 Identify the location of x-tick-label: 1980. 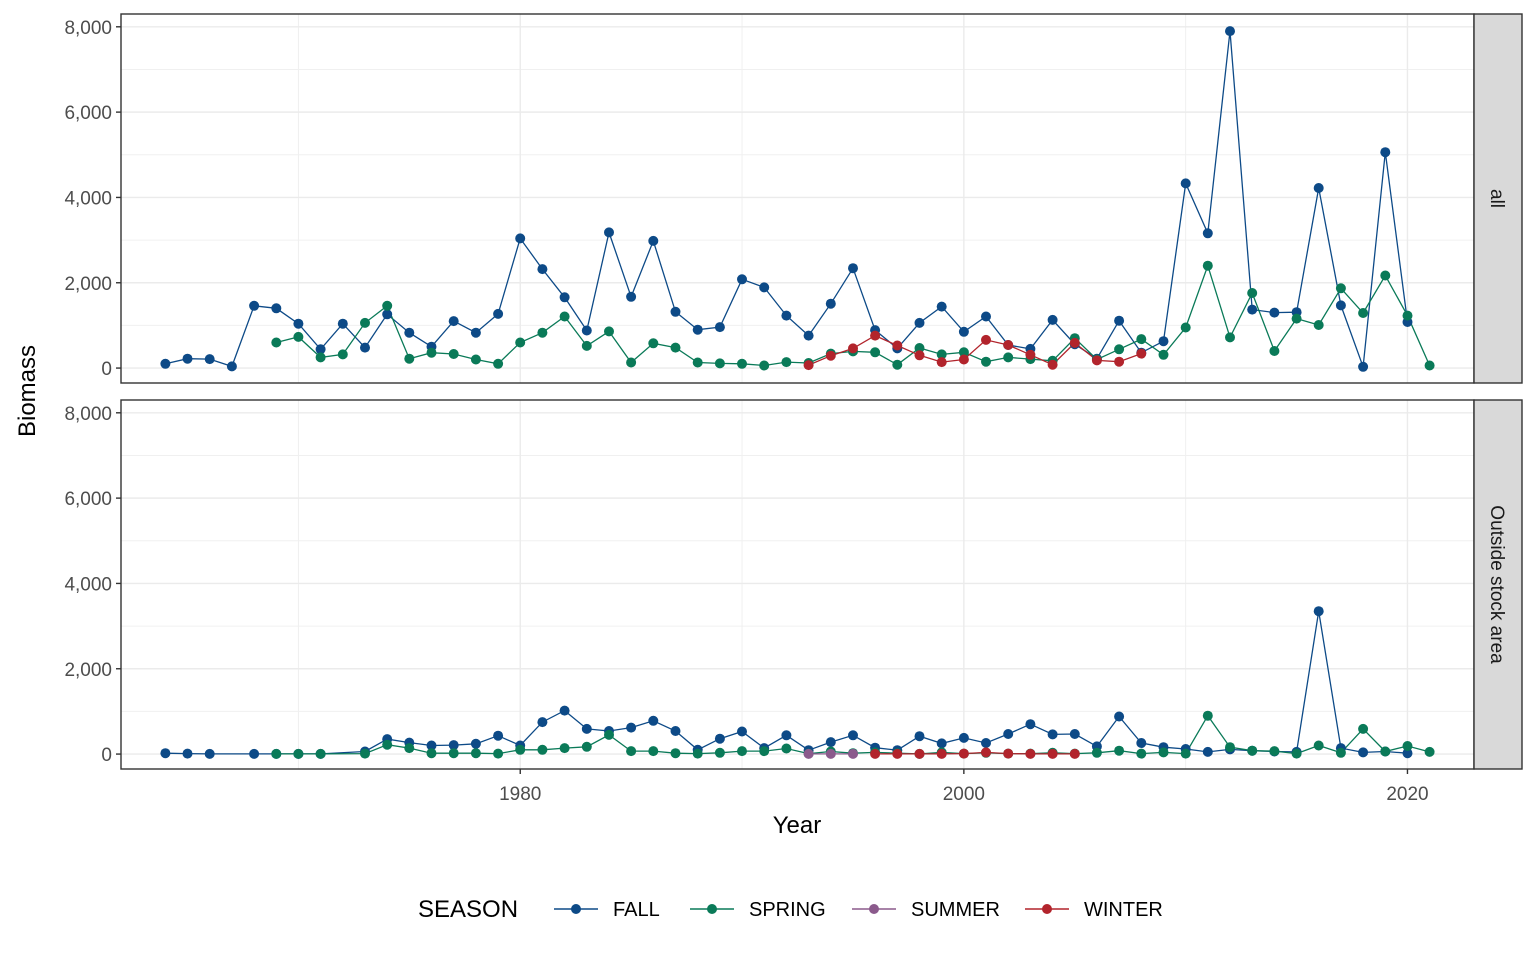
(520, 794).